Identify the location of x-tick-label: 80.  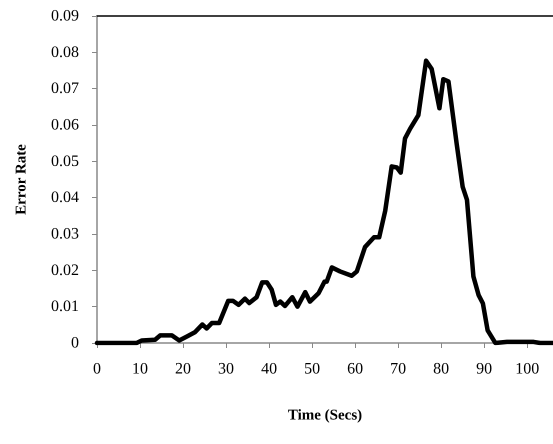
(441, 369).